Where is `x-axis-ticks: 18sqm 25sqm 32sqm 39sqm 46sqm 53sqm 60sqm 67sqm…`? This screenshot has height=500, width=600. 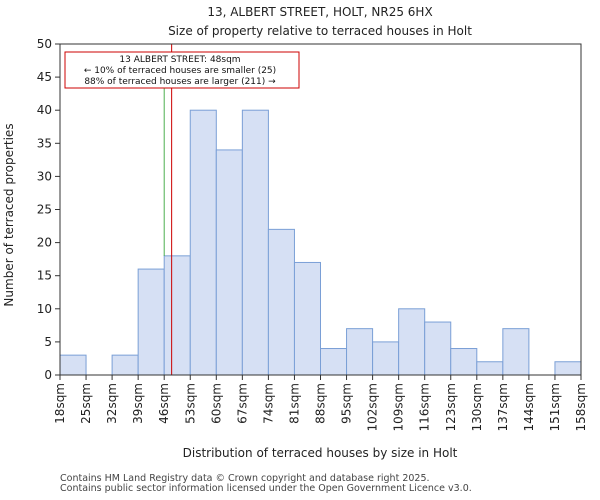 x-axis-ticks: 18sqm 25sqm 32sqm 39sqm 46sqm 53sqm 60sqm 67sqm… is located at coordinates (320, 403).